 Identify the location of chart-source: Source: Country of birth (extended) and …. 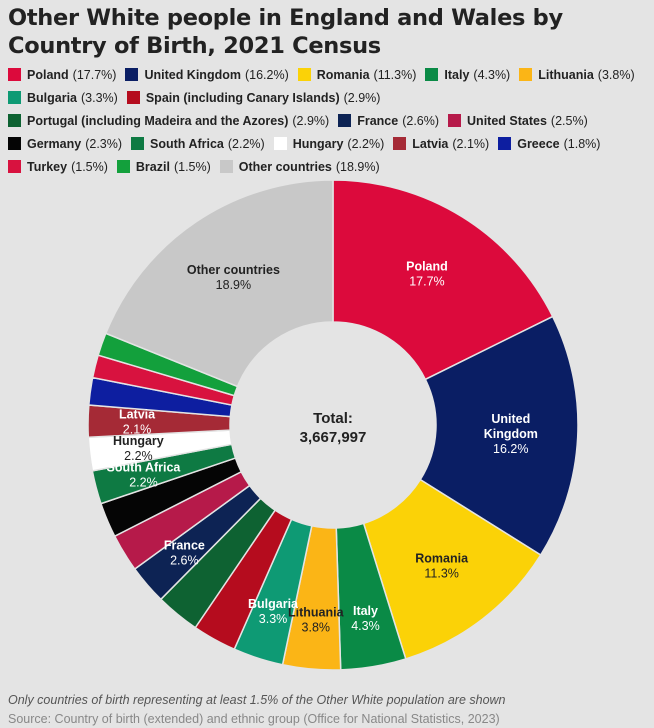
(254, 719).